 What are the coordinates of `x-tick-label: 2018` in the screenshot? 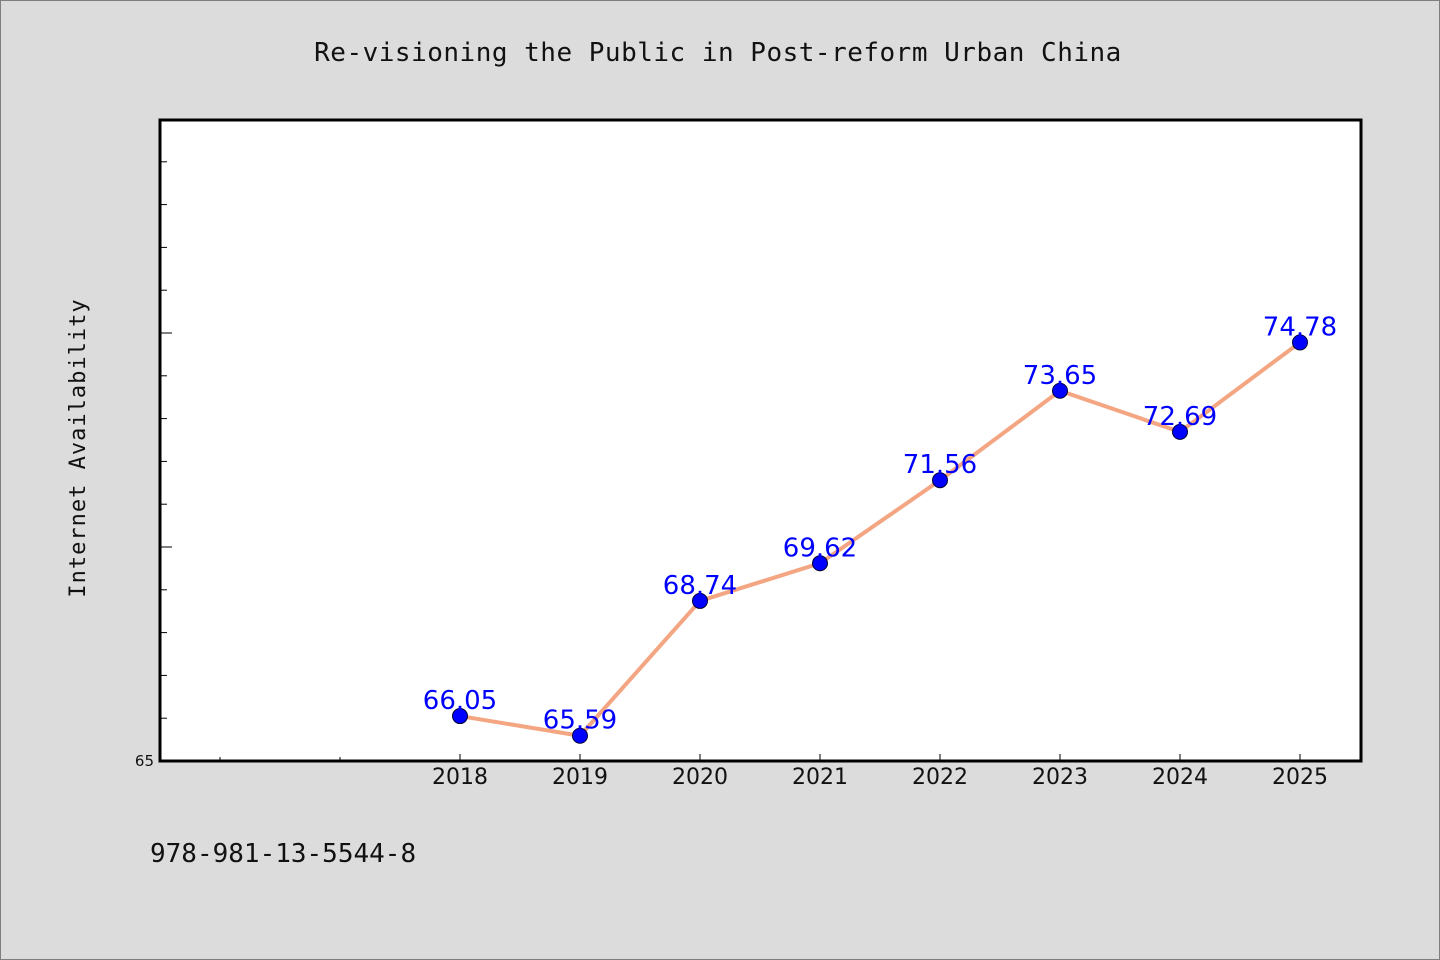 It's located at (460, 777).